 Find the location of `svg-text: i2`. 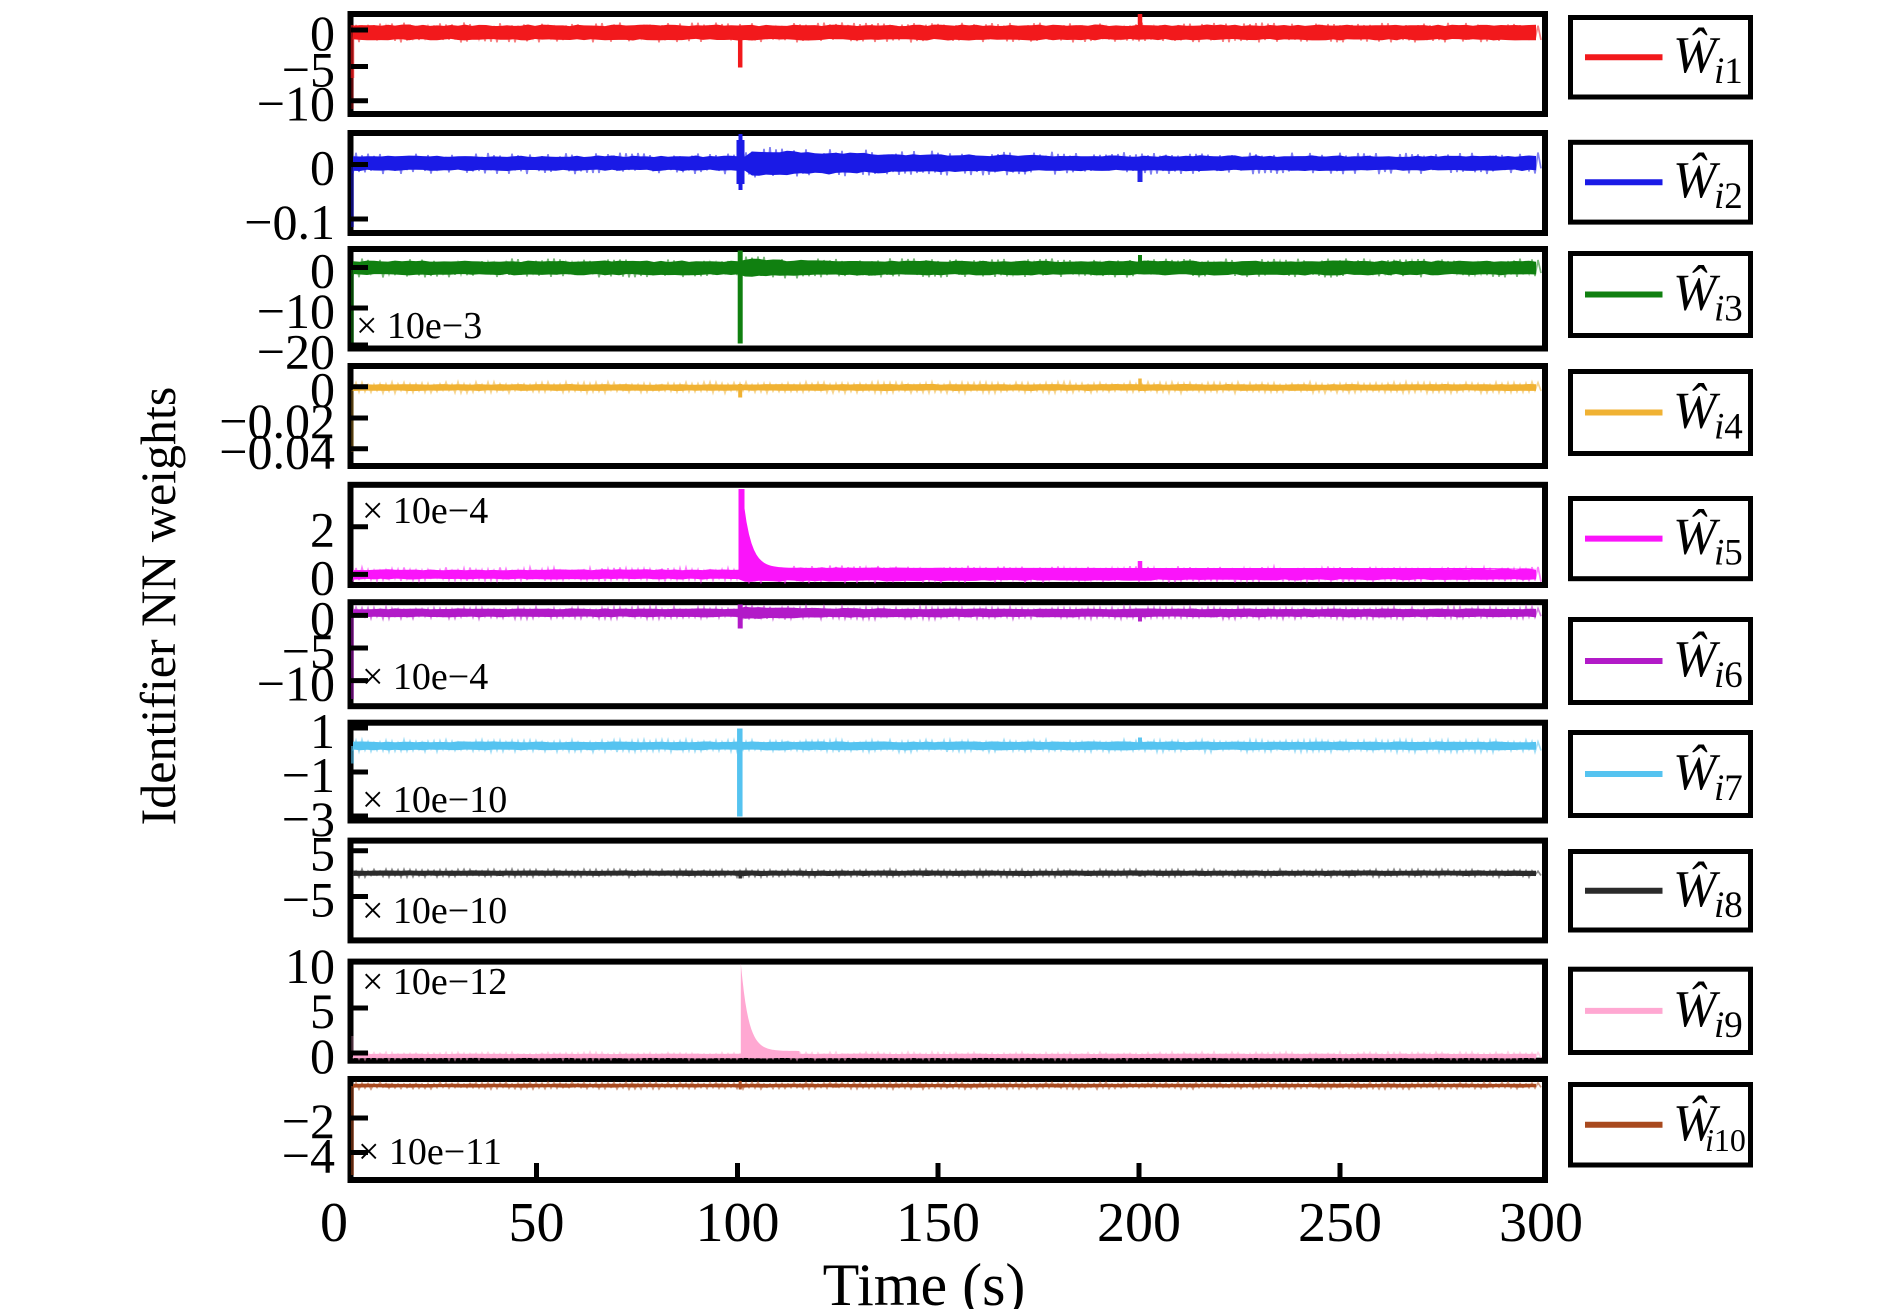

svg-text: i2 is located at coordinates (1728, 196).